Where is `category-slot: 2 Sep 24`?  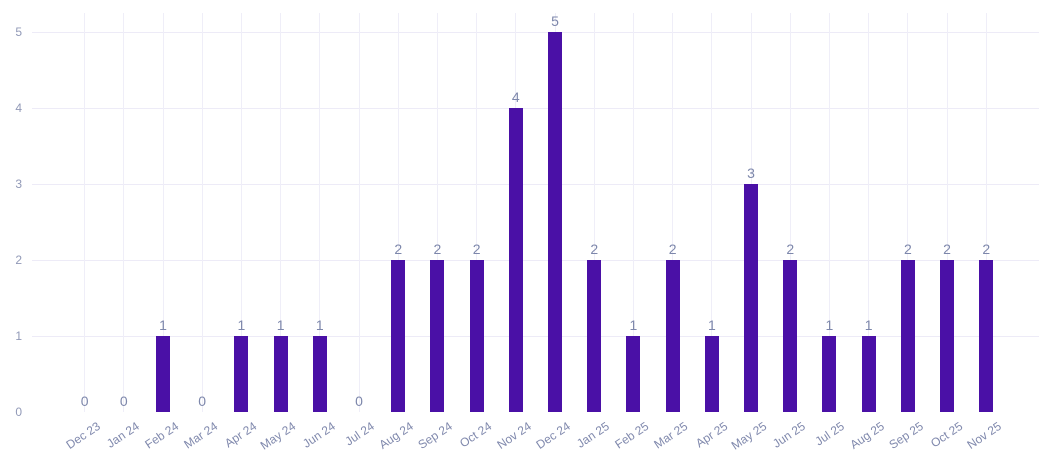
category-slot: 2 Sep 24 is located at coordinates (436, 232).